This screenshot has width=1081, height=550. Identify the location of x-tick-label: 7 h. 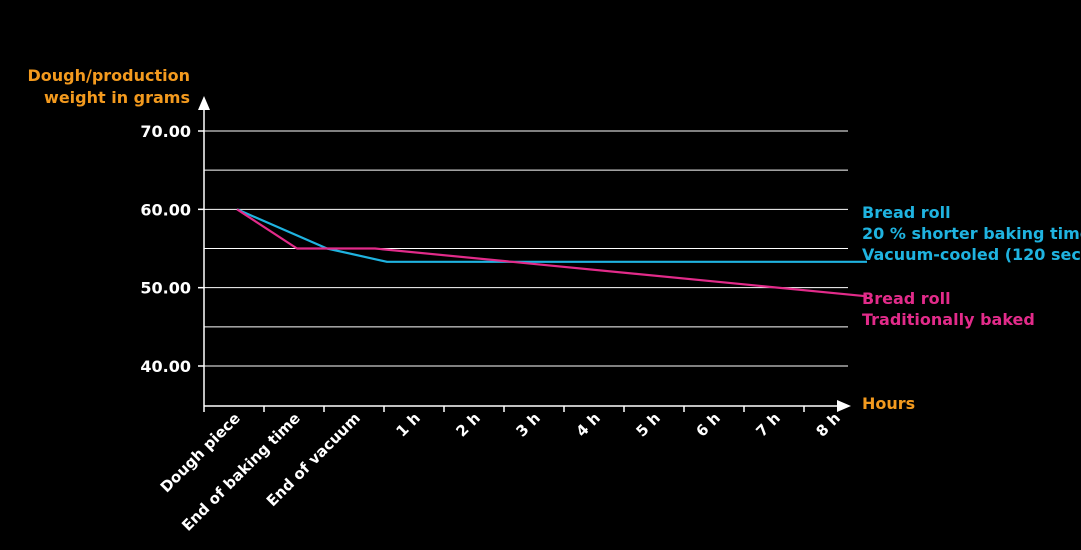
(767, 424).